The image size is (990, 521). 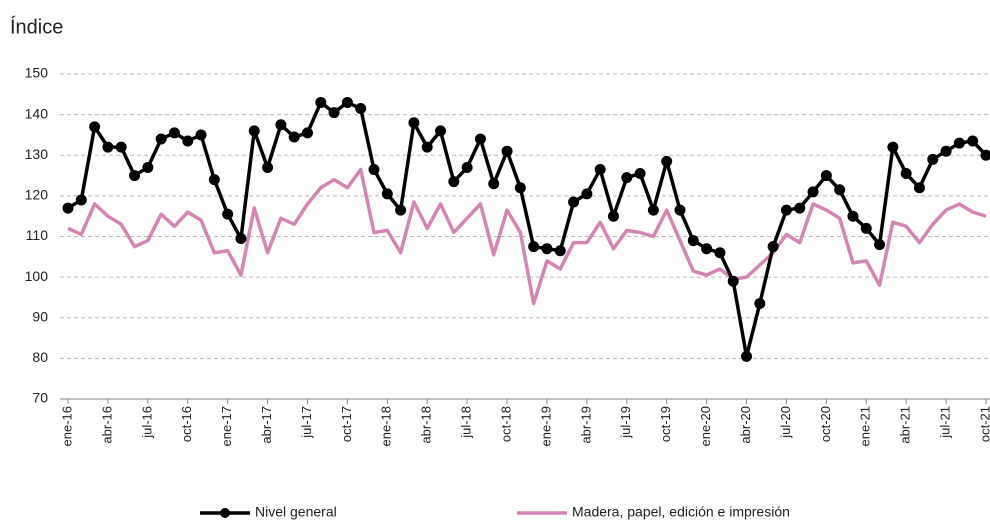 What do you see at coordinates (106, 425) in the screenshot?
I see `x-tick-label: abr-16` at bounding box center [106, 425].